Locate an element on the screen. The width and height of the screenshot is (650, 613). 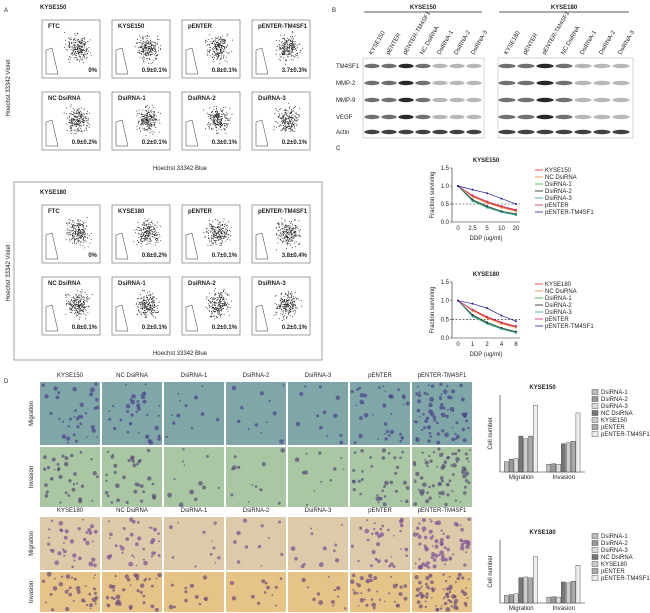
bar is located at coordinates (526, 590).